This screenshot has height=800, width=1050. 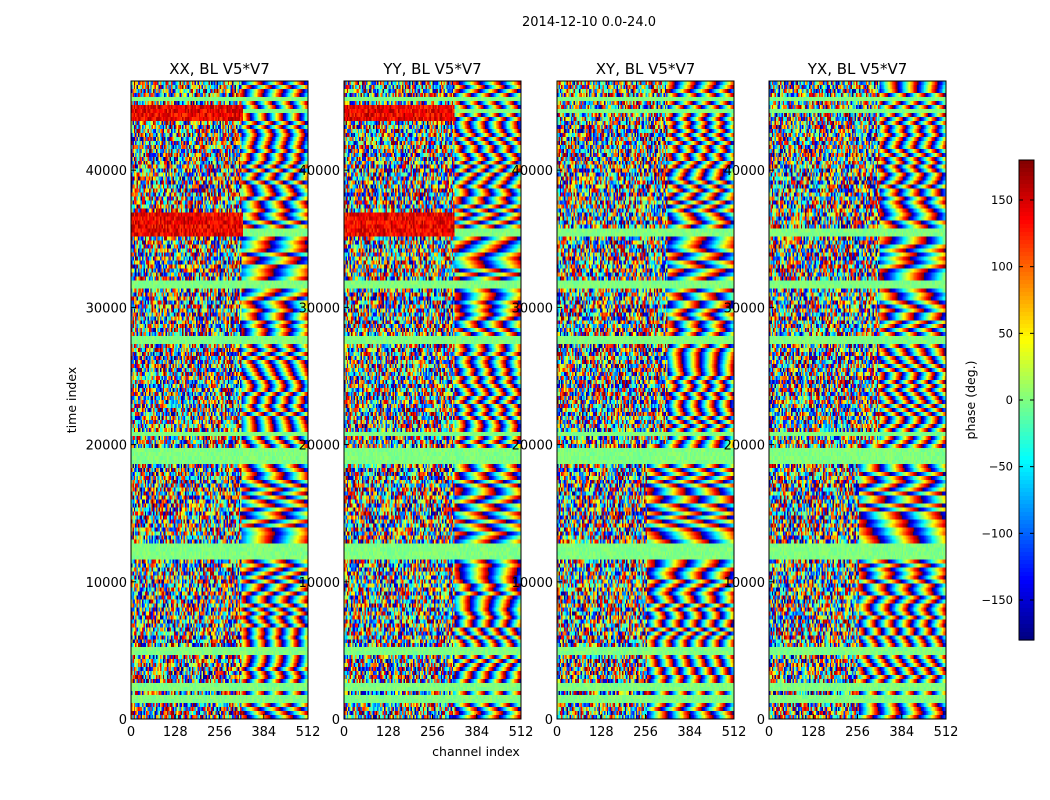 What do you see at coordinates (997, 533) in the screenshot?
I see `colorbar-tick-label: −100` at bounding box center [997, 533].